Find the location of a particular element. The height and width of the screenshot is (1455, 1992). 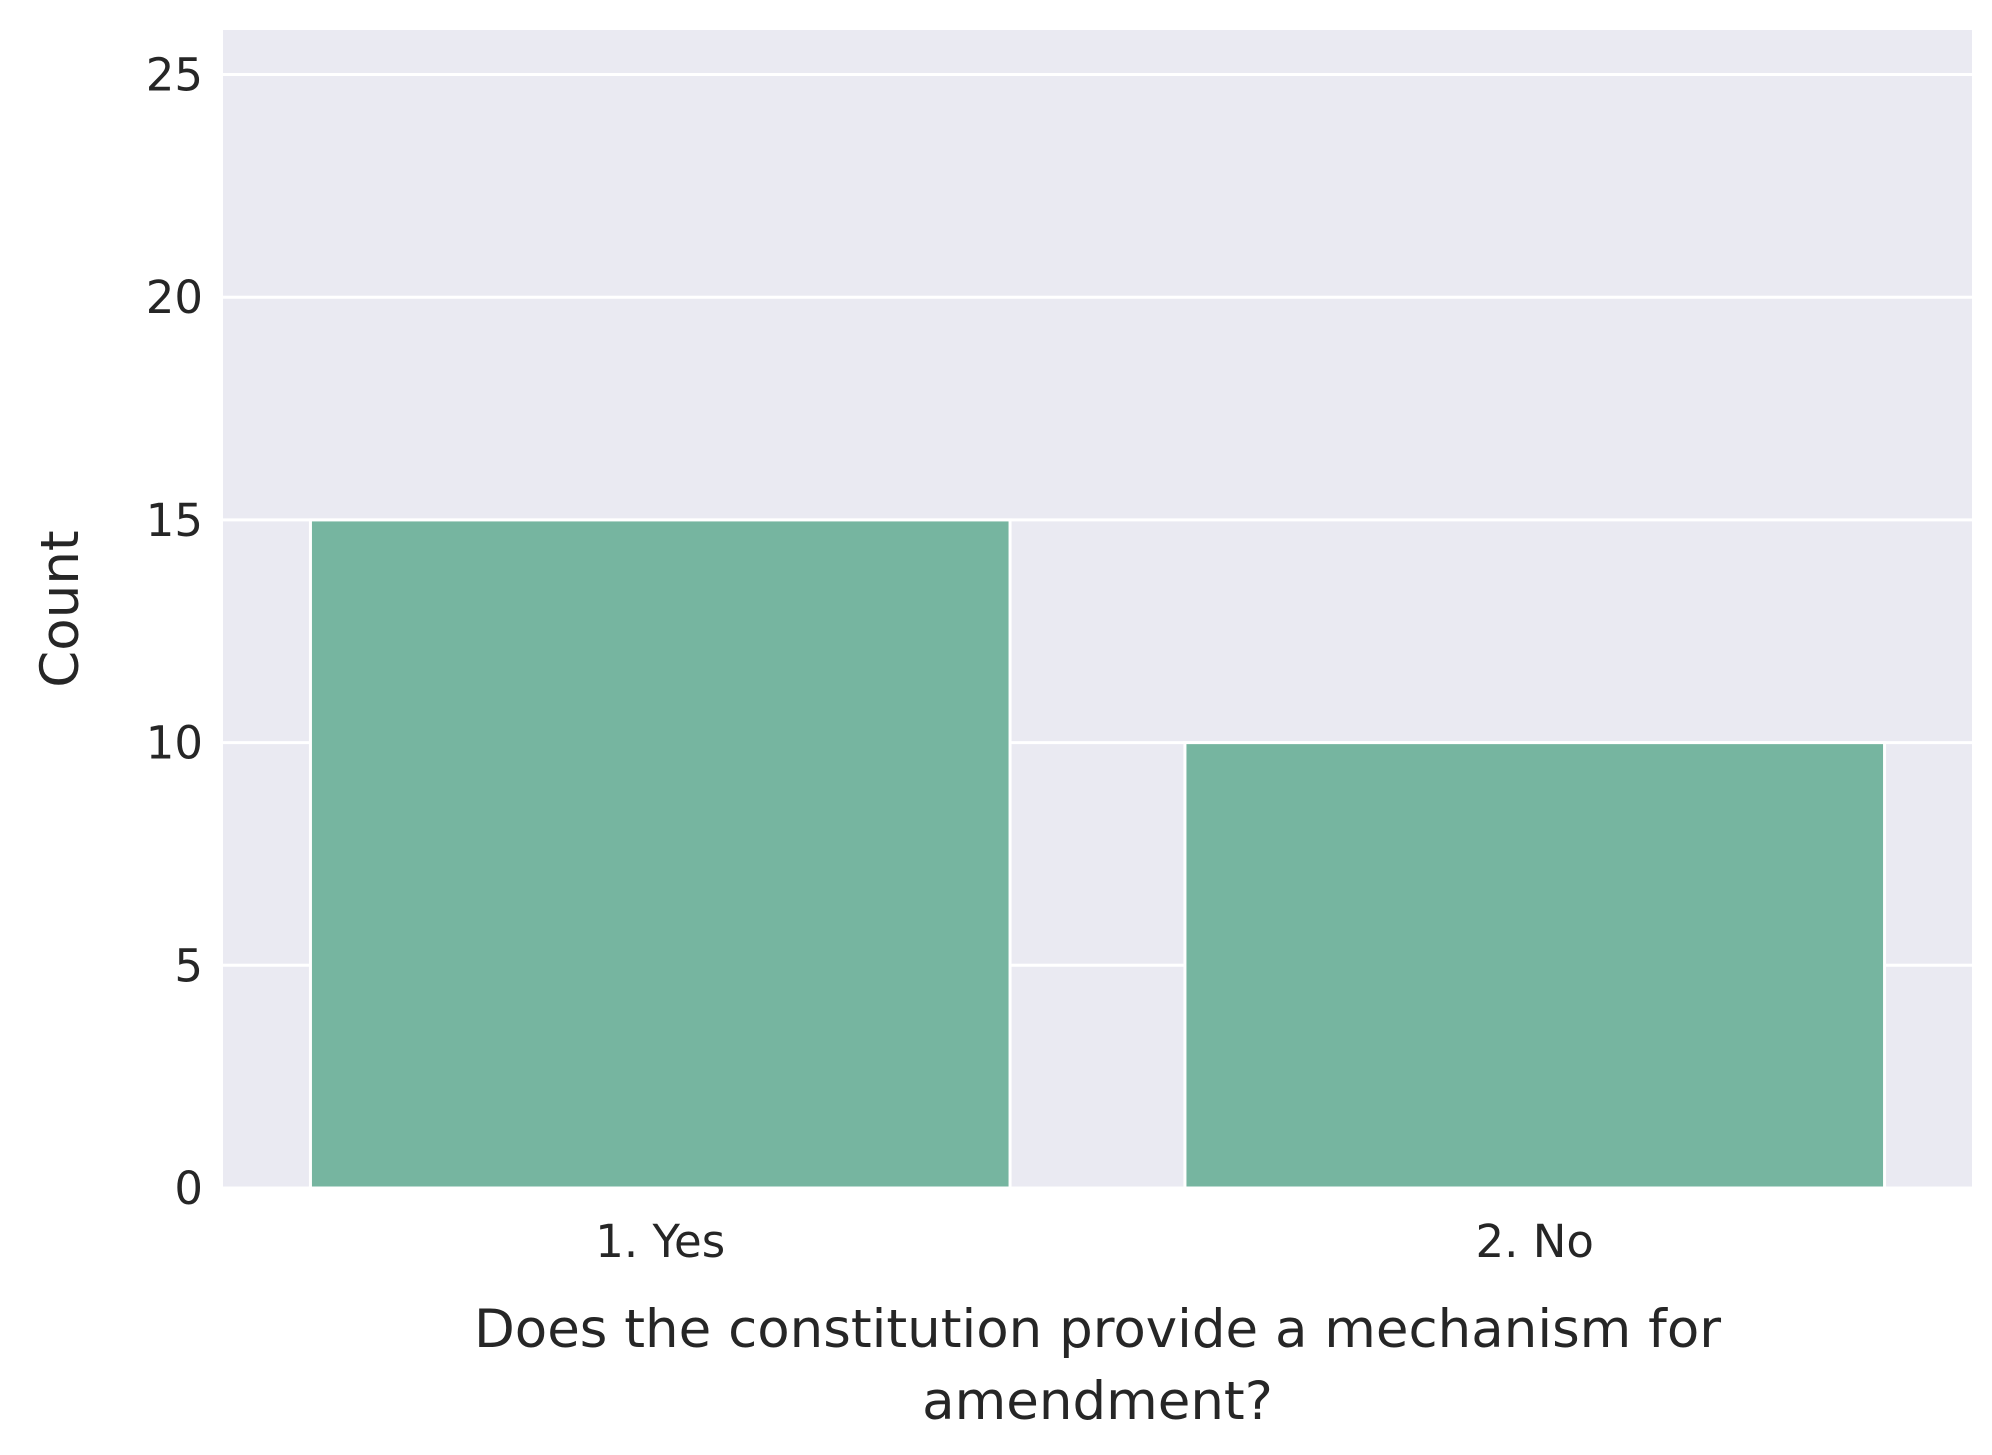

y-tick-label: 25 is located at coordinates (174, 75).